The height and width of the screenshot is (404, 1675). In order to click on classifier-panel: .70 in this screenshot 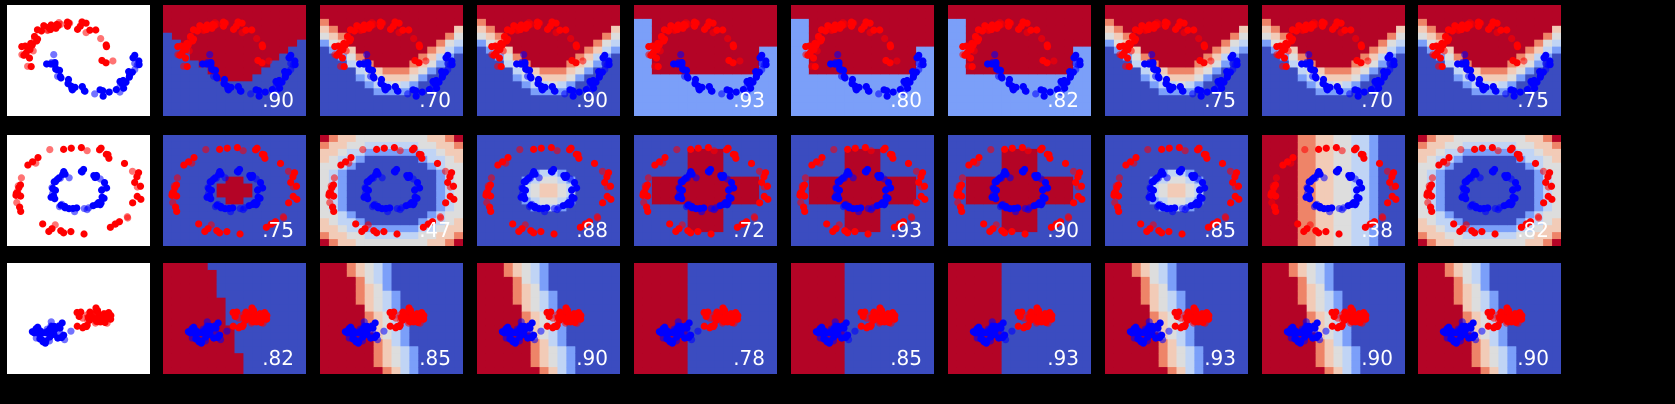, I will do `click(1333, 60)`.